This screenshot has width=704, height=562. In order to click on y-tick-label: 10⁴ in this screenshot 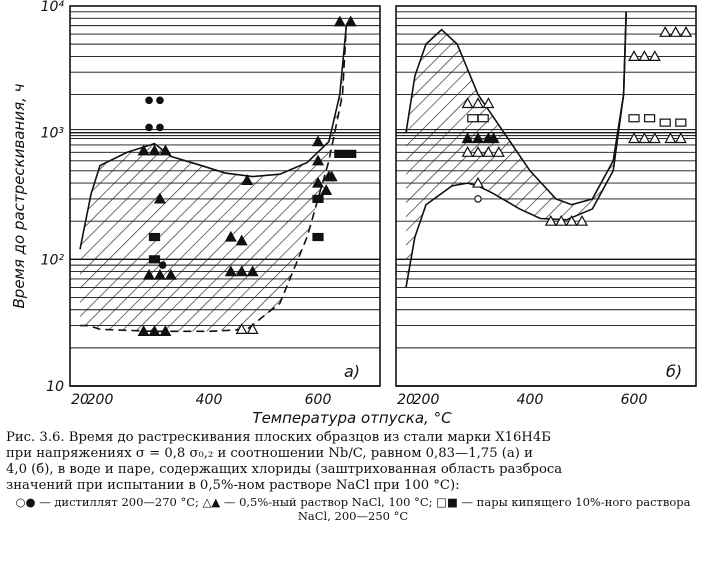, I will do `click(53, 7)`.